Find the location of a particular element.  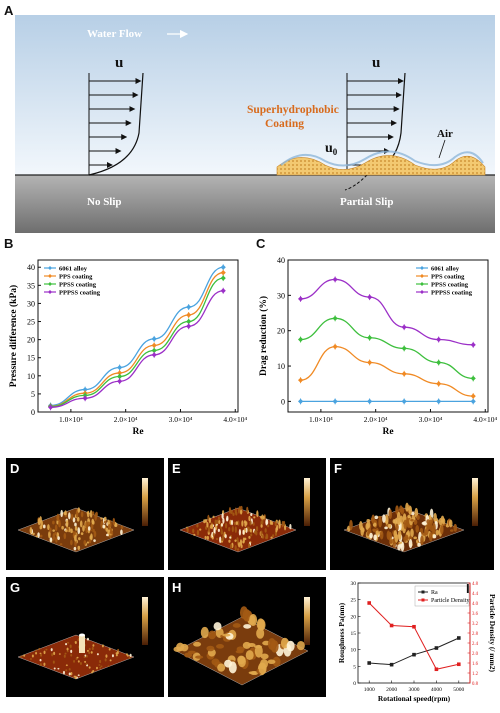

afm-image-h is located at coordinates (247, 637).